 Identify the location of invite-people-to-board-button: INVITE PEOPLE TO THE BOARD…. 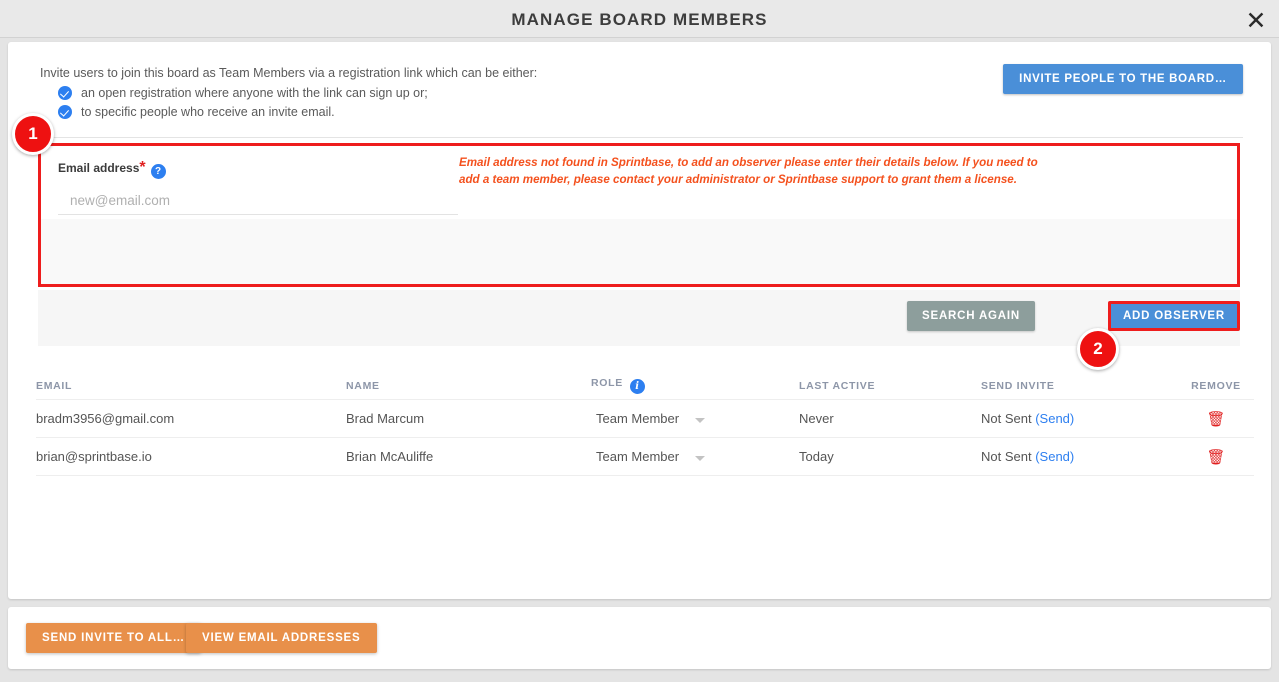
(1123, 79).